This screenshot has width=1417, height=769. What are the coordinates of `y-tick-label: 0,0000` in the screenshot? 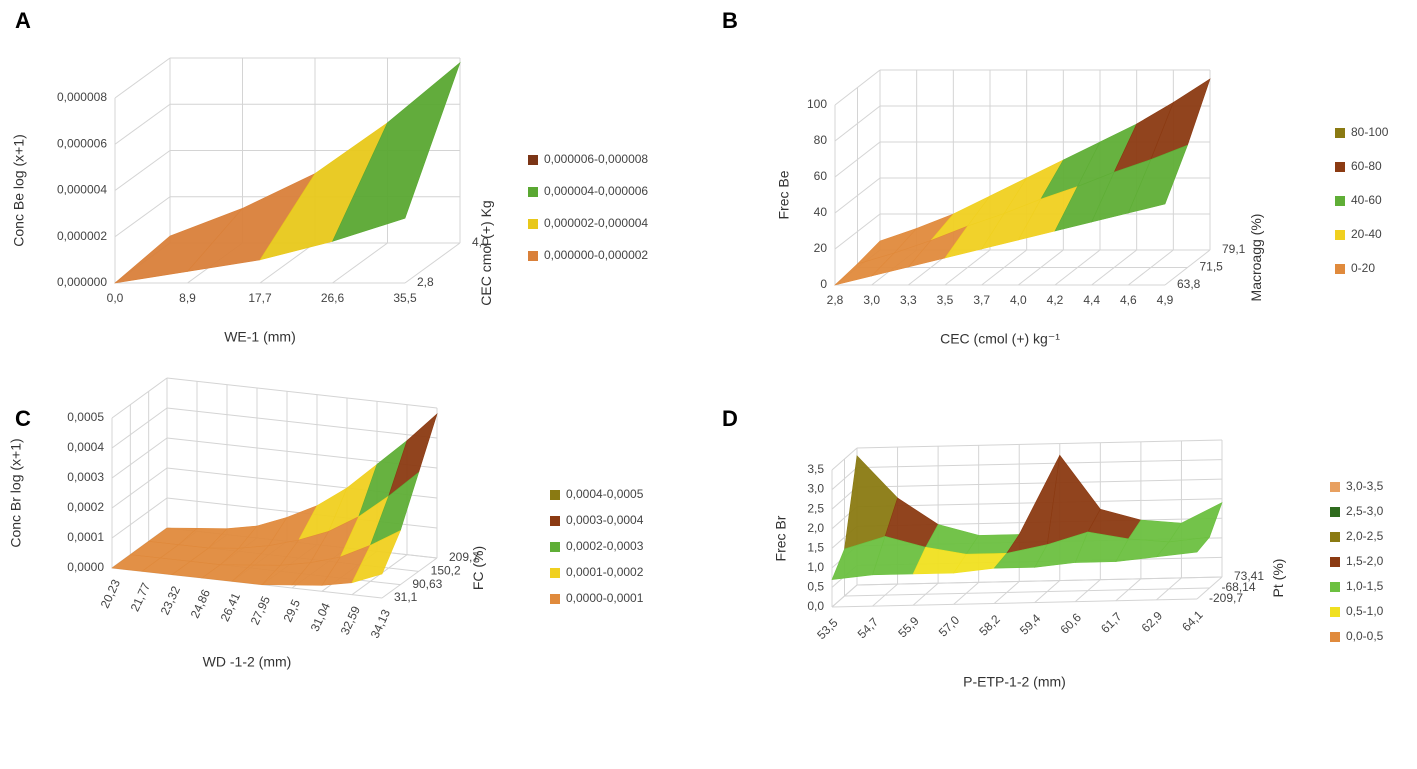 It's located at (85, 567).